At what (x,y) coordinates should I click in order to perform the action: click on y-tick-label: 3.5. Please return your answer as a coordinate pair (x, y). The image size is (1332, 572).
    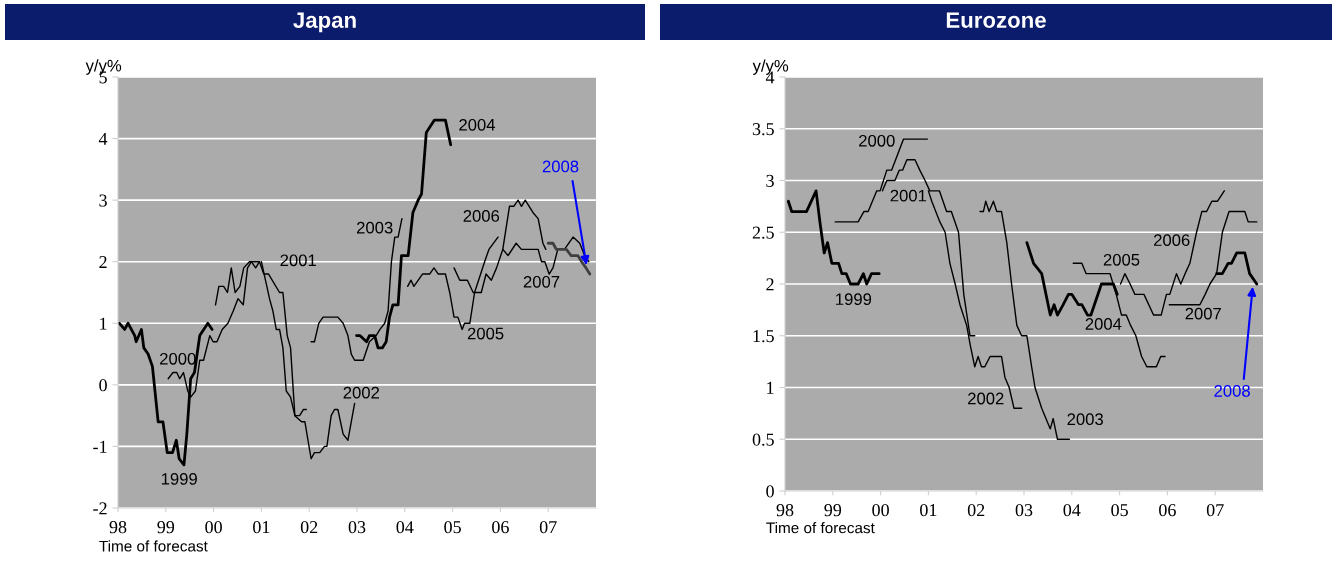
    Looking at the image, I should click on (763, 129).